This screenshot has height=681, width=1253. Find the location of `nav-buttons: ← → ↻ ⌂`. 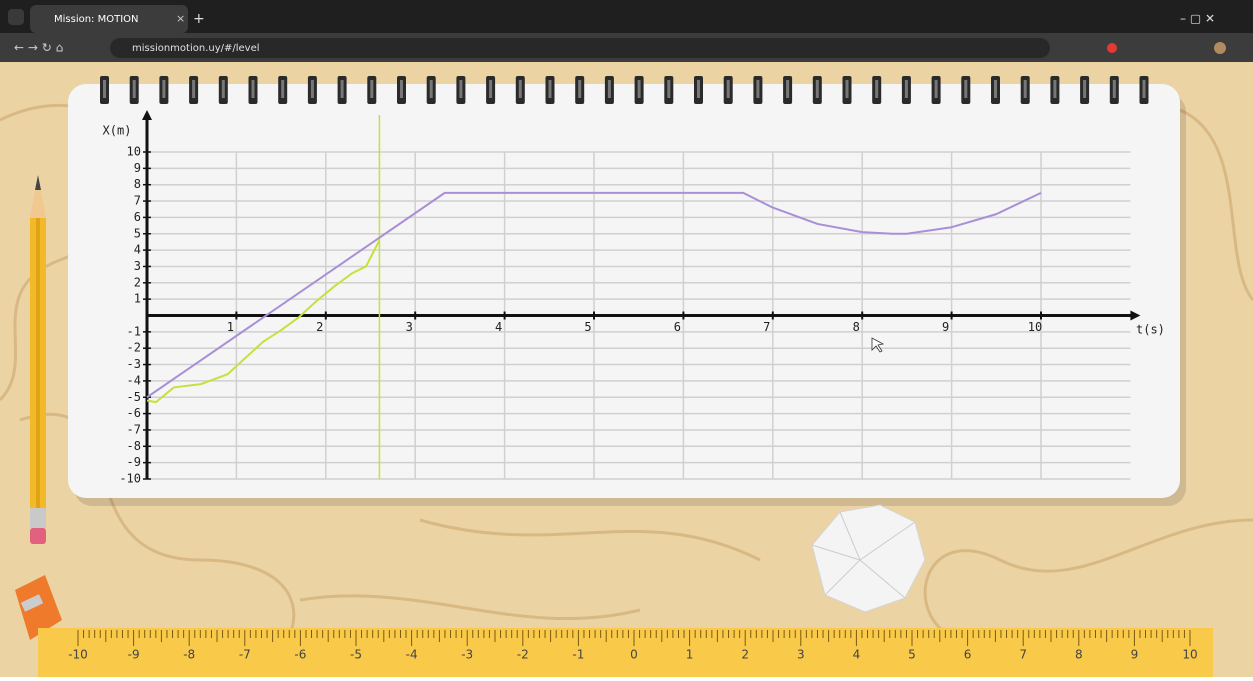

nav-buttons: ← → ↻ ⌂ is located at coordinates (38, 48).